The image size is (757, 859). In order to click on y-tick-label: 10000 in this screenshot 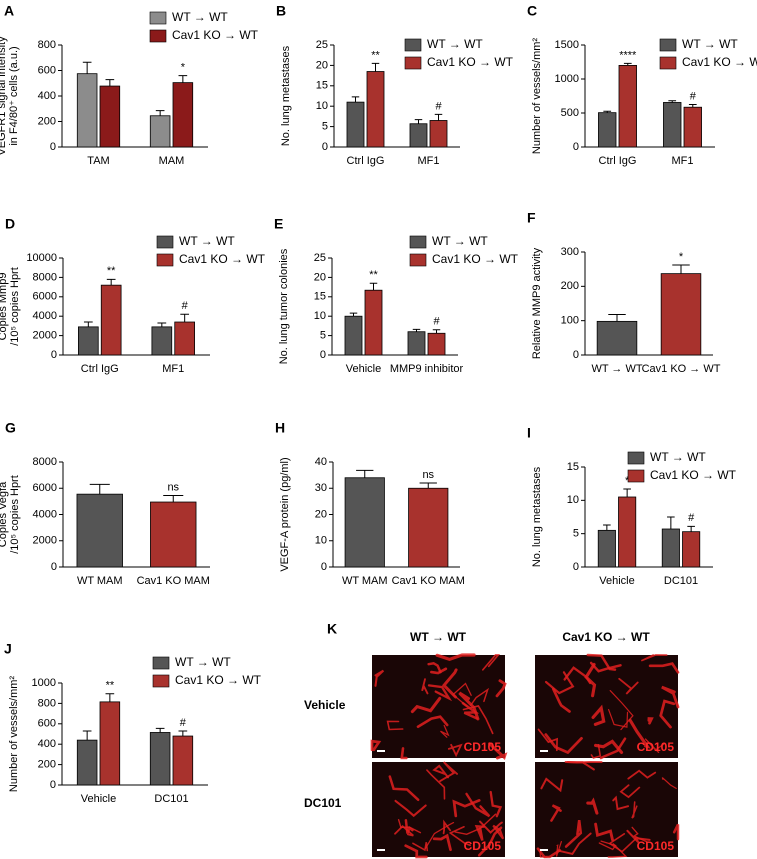, I will do `click(41, 258)`.